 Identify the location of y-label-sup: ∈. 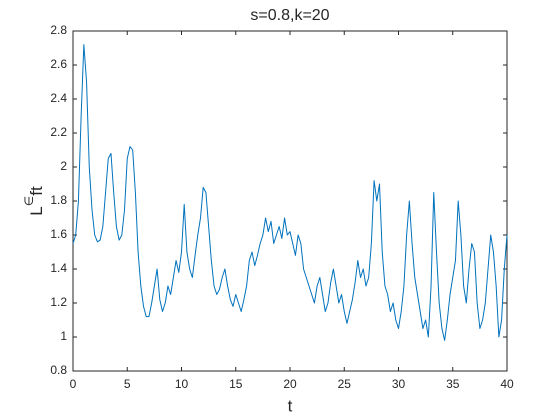
(29, 201).